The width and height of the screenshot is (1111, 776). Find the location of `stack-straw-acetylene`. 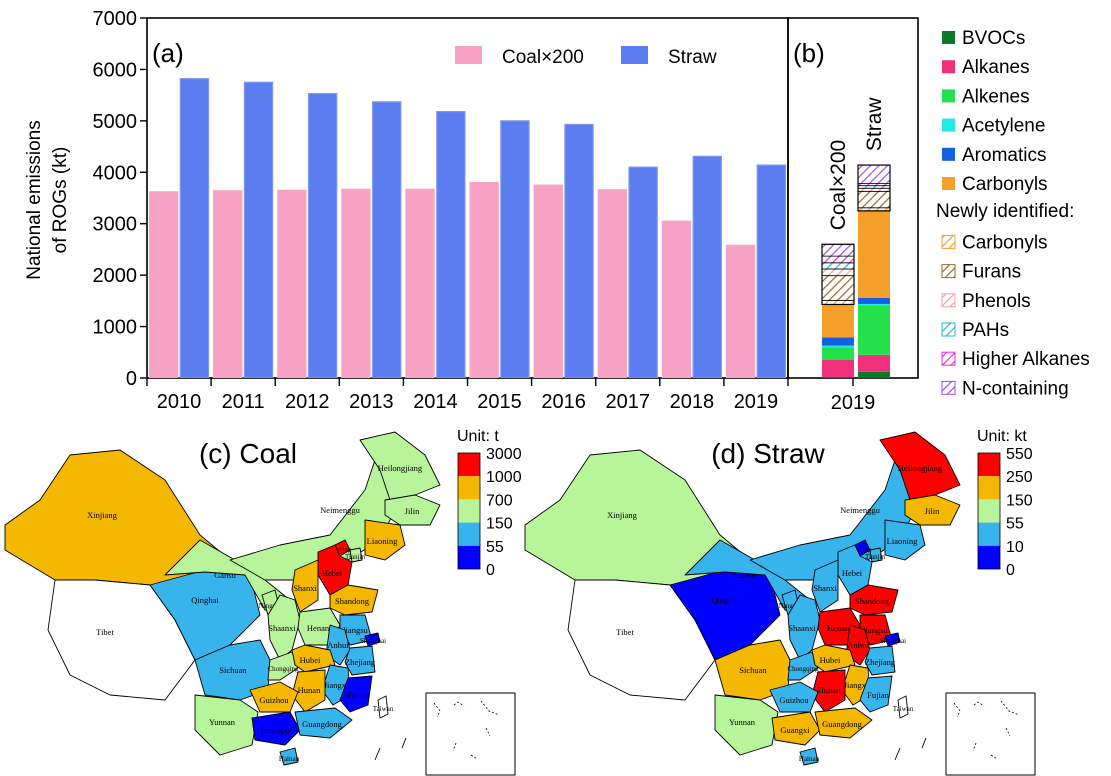

stack-straw-acetylene is located at coordinates (874, 304).